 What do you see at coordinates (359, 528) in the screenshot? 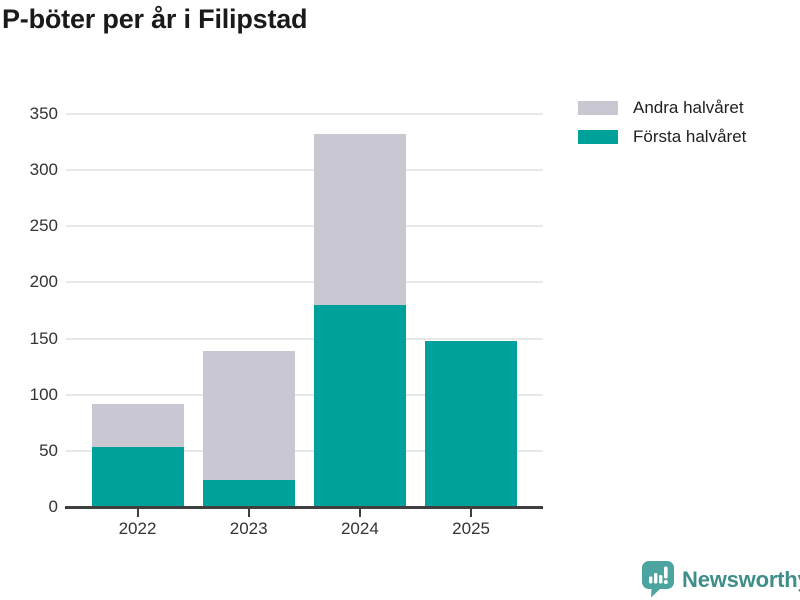
I see `x-tick-label: 2024` at bounding box center [359, 528].